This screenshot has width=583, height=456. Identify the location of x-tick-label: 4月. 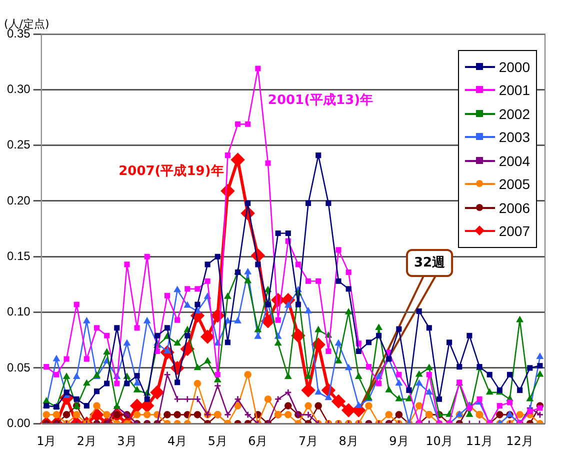
(178, 441).